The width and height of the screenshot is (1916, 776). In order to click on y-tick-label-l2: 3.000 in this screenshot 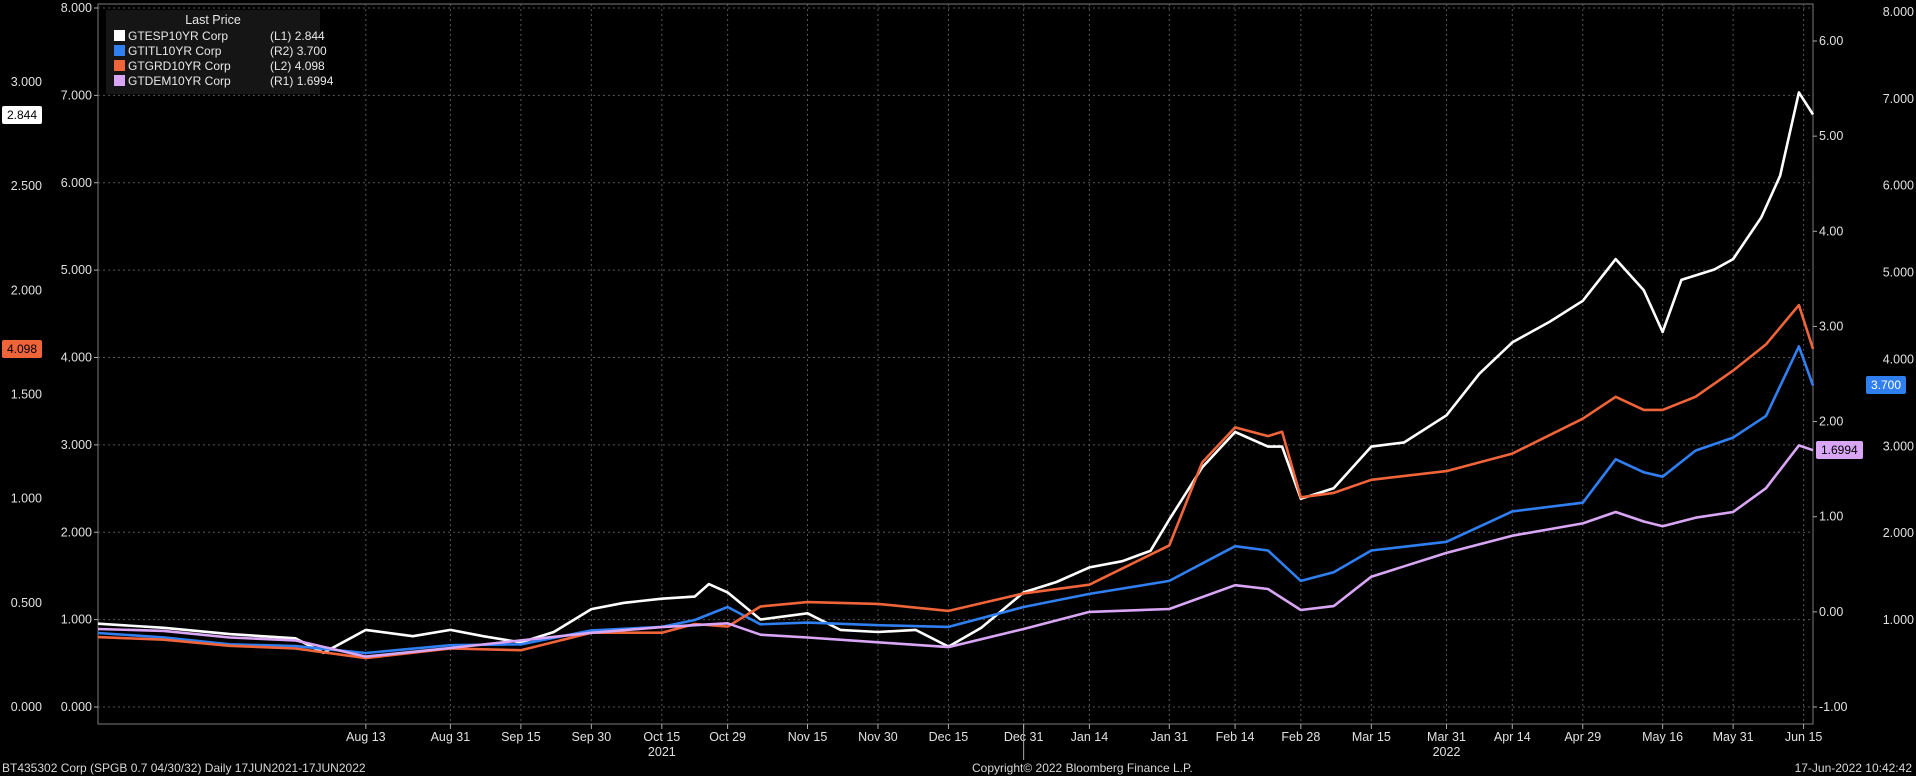, I will do `click(76, 445)`.